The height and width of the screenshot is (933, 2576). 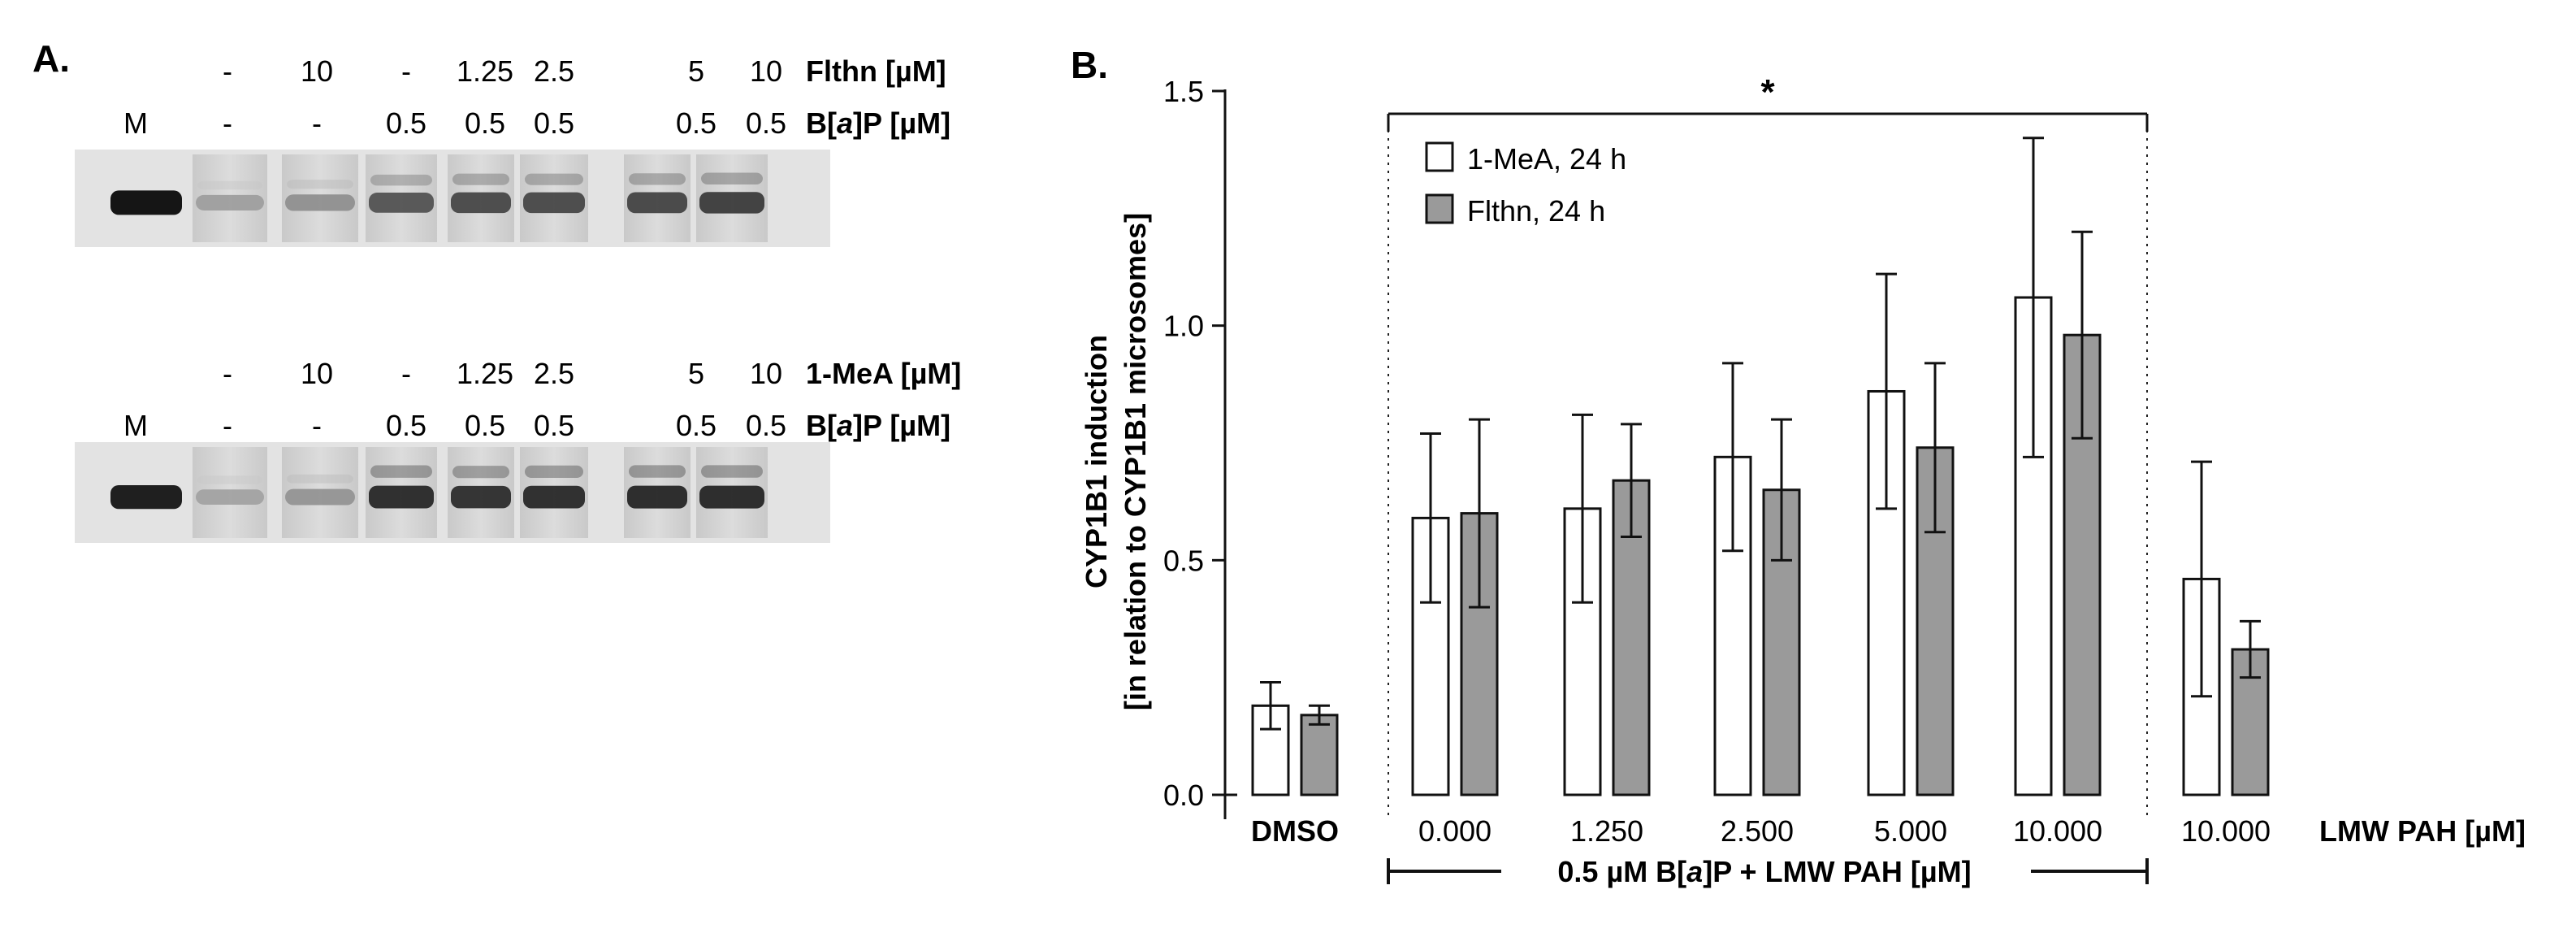 I want to click on blot-bottom-treatment-3: -, so click(x=406, y=373).